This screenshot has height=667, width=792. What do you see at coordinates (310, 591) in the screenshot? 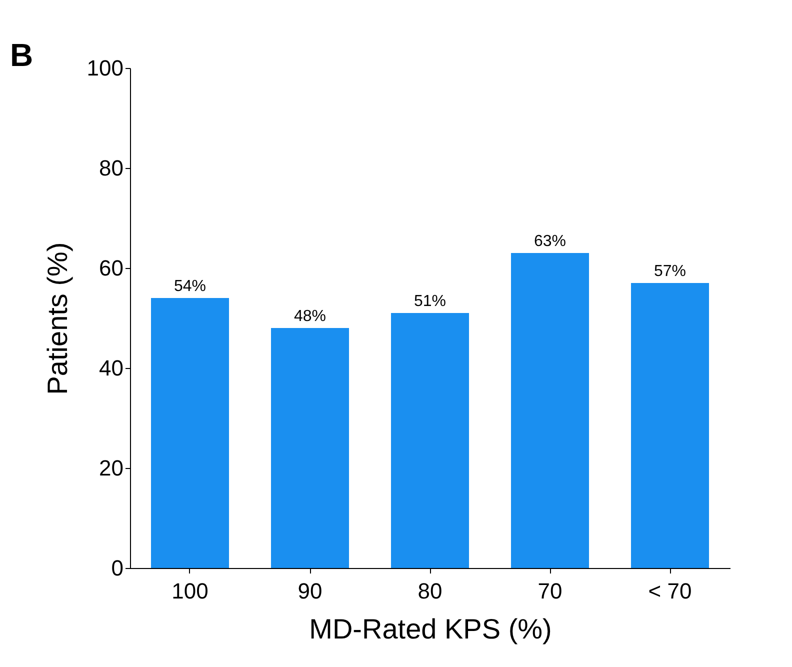
I see `x-tick-label: 90` at bounding box center [310, 591].